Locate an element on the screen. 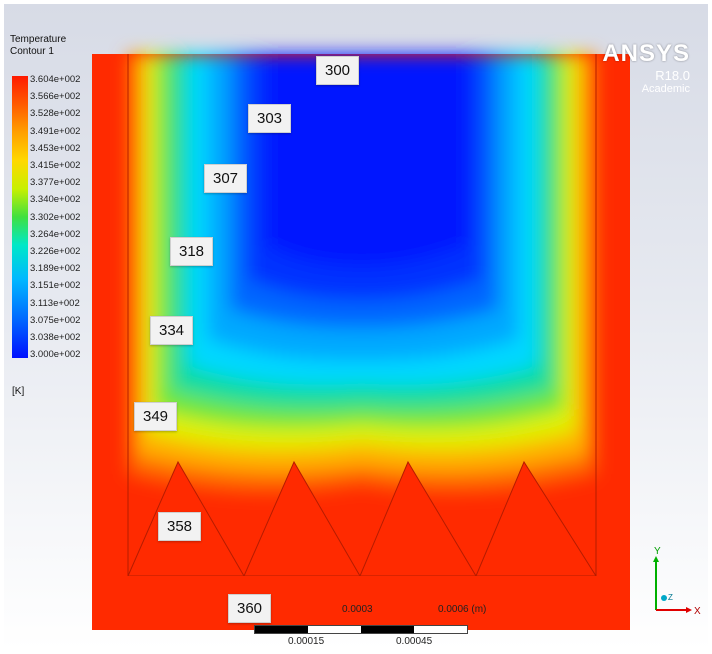  legend-tick-label: 3.491e+002 is located at coordinates (55, 131).